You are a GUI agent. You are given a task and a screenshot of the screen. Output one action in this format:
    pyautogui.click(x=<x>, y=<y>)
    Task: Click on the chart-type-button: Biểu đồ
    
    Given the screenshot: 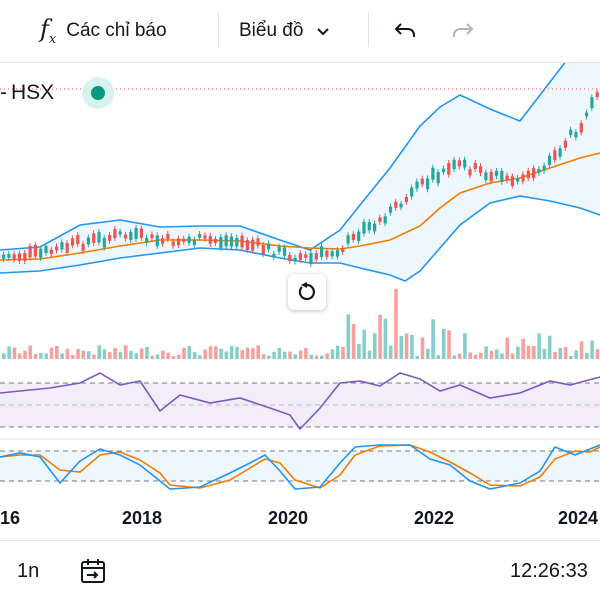 What is the action you would take?
    pyautogui.click(x=285, y=31)
    